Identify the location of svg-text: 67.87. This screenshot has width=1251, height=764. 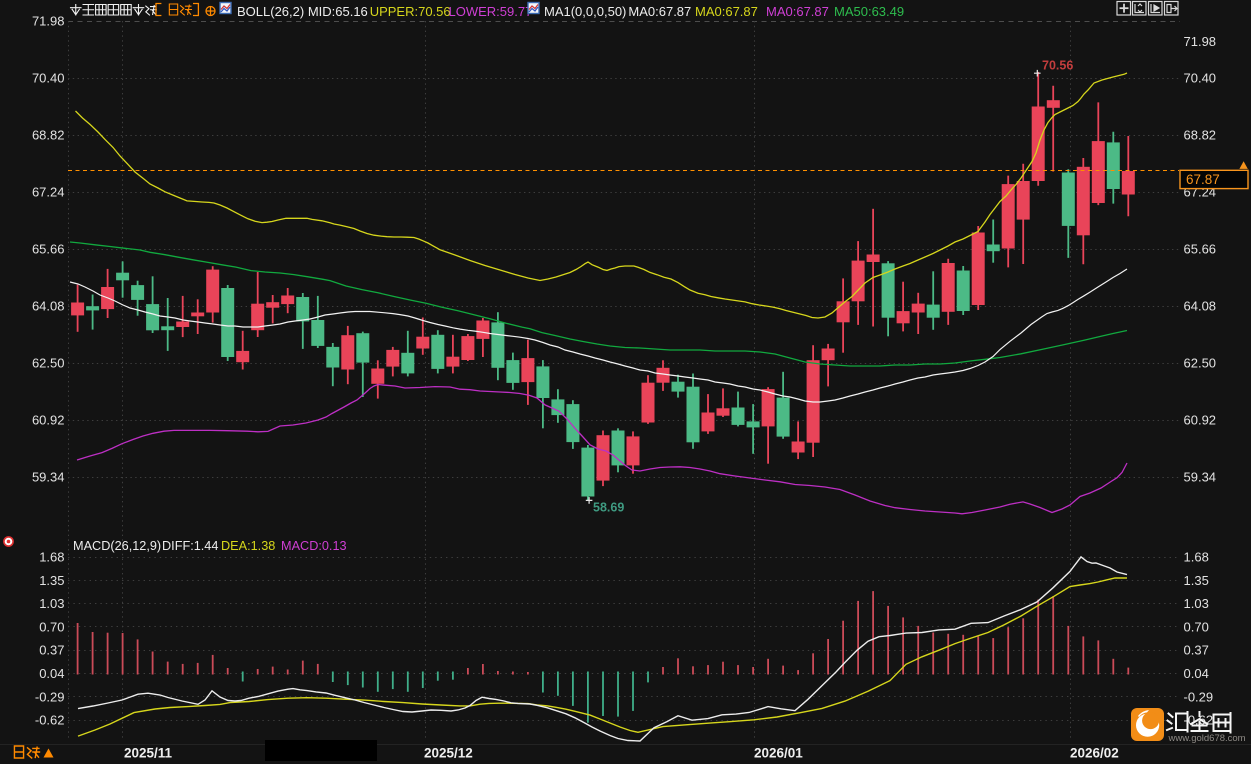
(1203, 179).